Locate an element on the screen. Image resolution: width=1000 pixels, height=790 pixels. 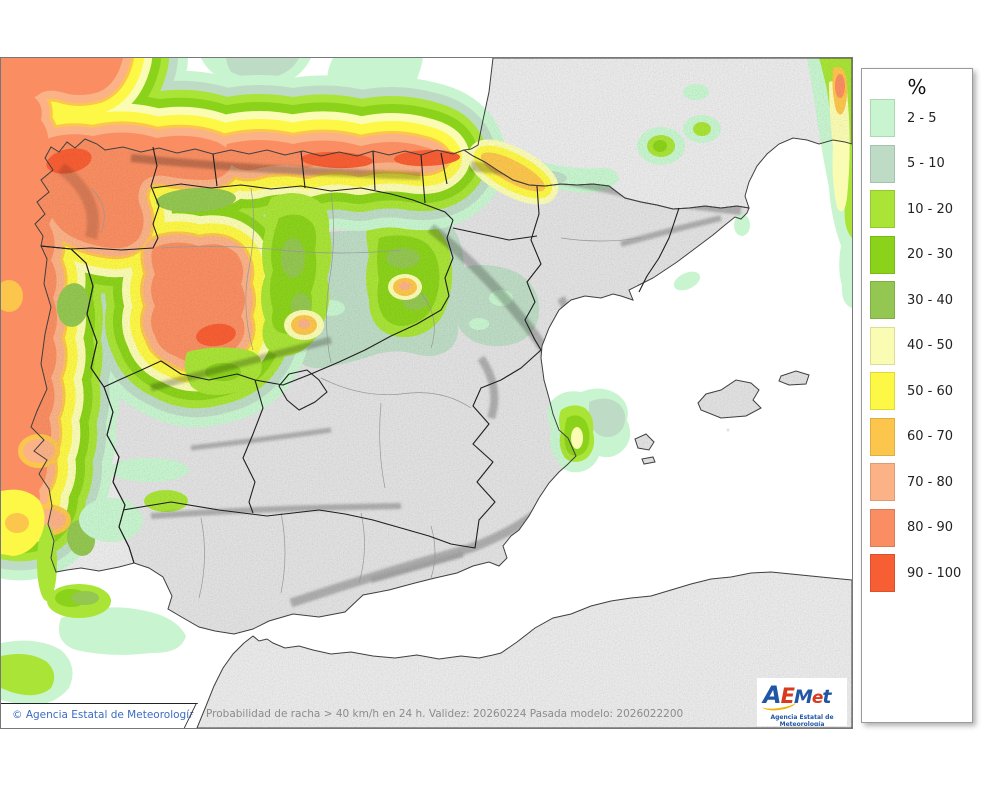
legend-item: 20 - 30 is located at coordinates (921, 254).